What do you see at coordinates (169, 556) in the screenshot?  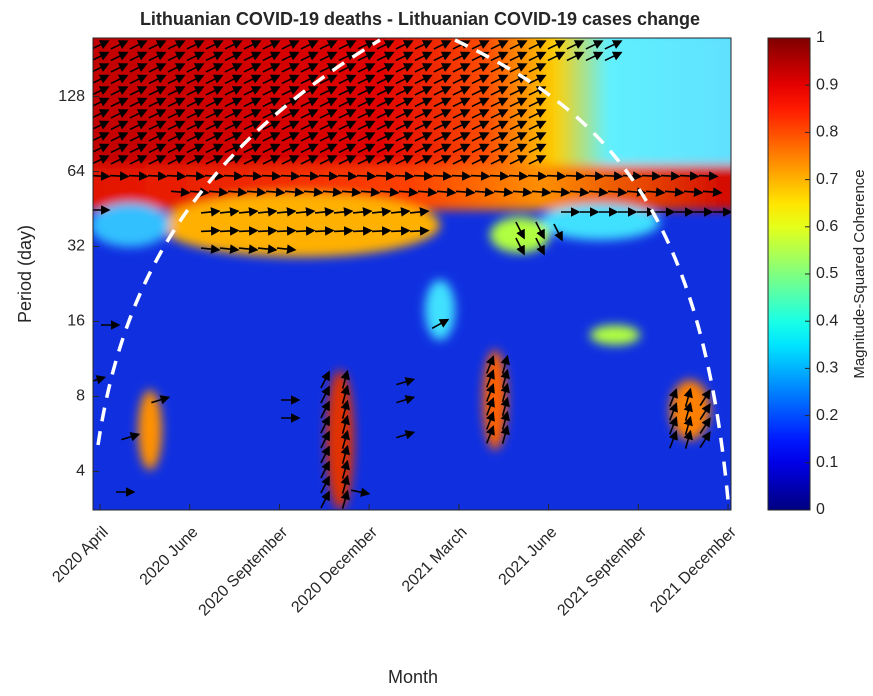 I see `x-tick-label: 2020 June` at bounding box center [169, 556].